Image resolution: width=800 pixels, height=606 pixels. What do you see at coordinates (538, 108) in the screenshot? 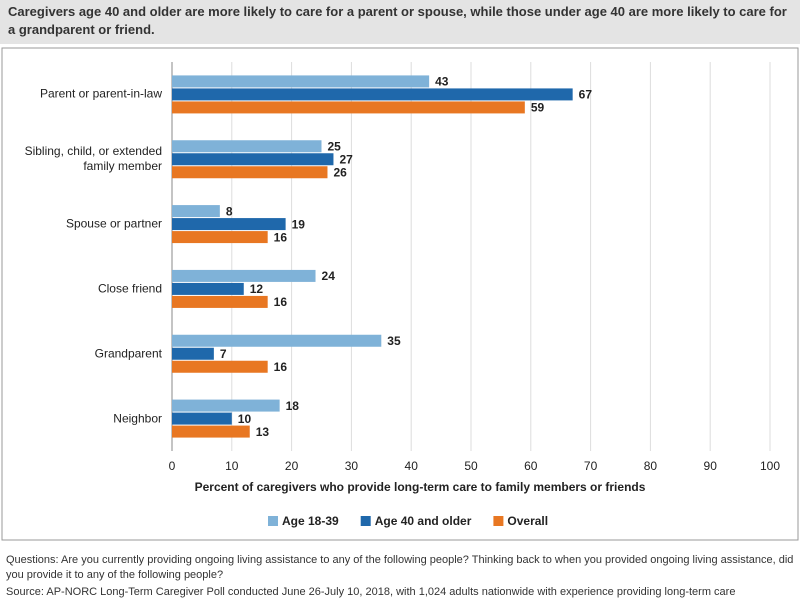
I see `data-label: 59` at bounding box center [538, 108].